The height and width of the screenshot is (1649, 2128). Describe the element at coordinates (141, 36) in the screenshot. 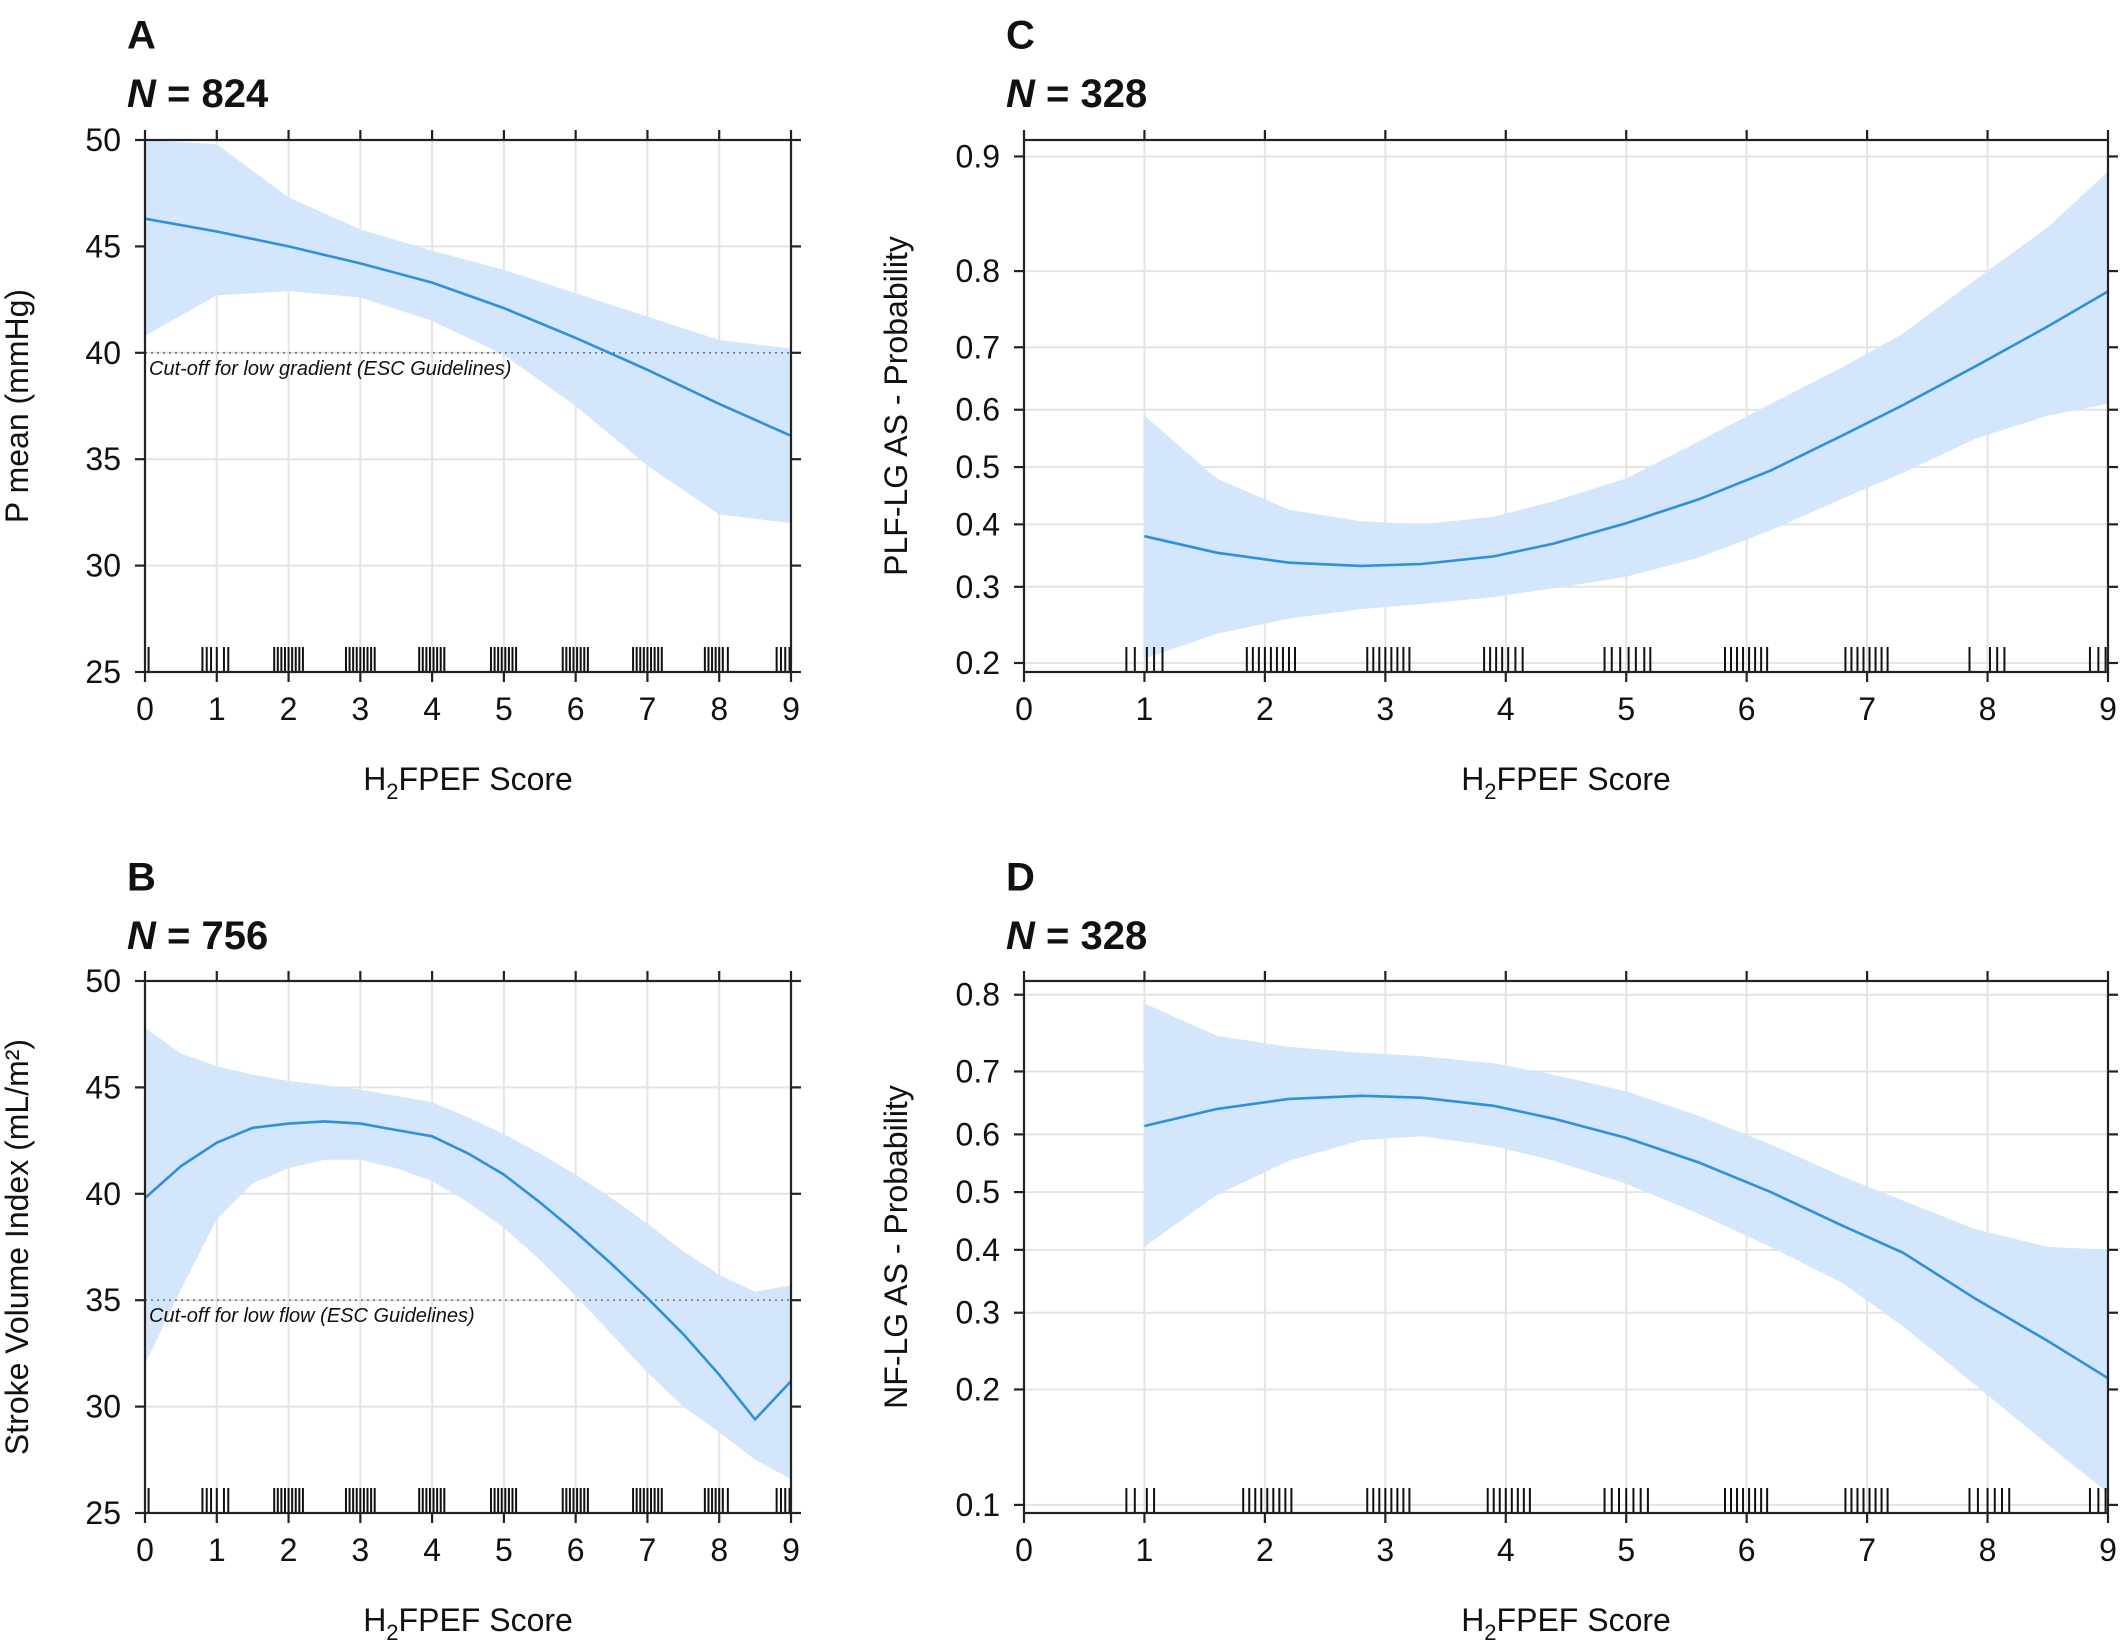

I see `panel-a-letter: A` at that location.